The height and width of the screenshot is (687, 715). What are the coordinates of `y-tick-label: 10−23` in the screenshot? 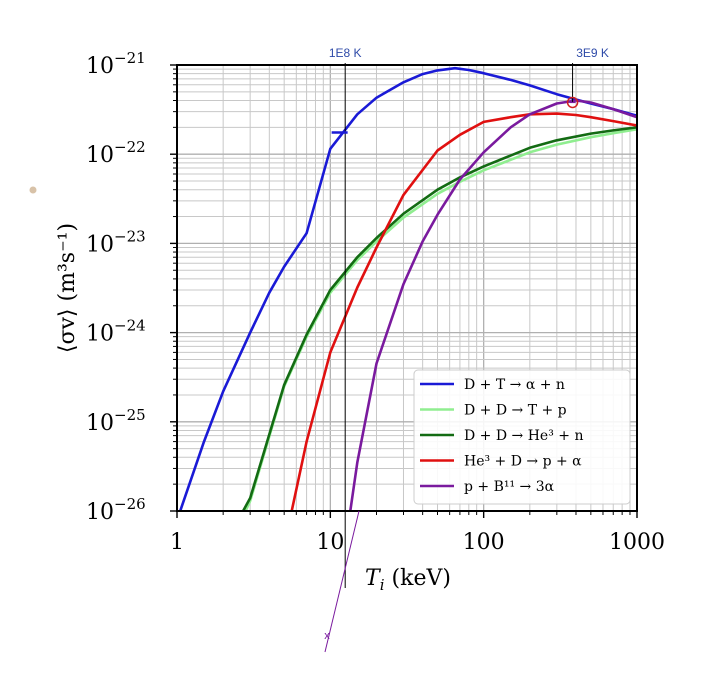 It's located at (116, 242).